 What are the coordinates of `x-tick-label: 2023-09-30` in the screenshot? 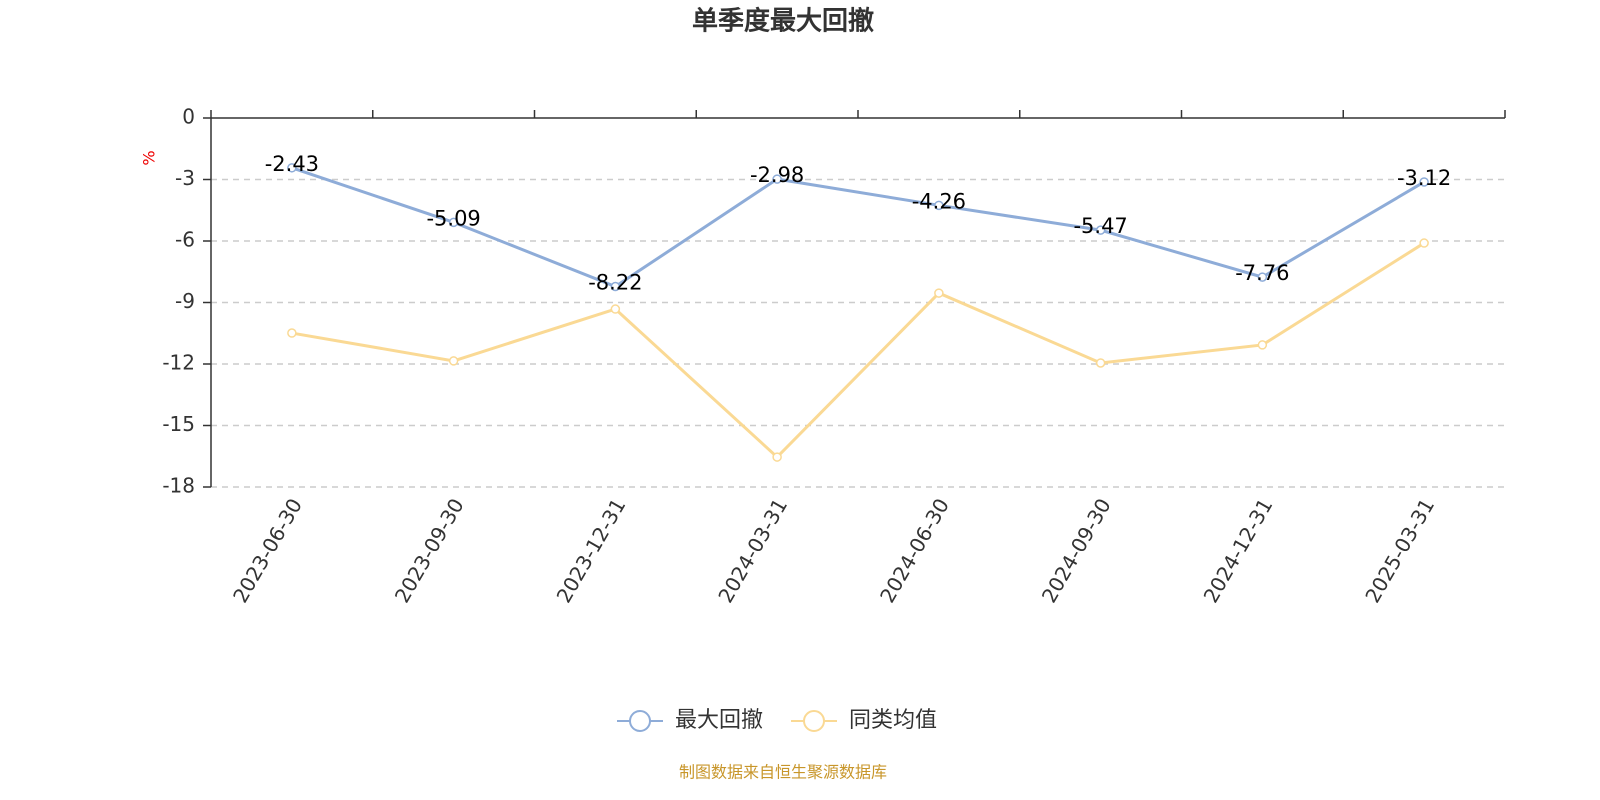 It's located at (429, 550).